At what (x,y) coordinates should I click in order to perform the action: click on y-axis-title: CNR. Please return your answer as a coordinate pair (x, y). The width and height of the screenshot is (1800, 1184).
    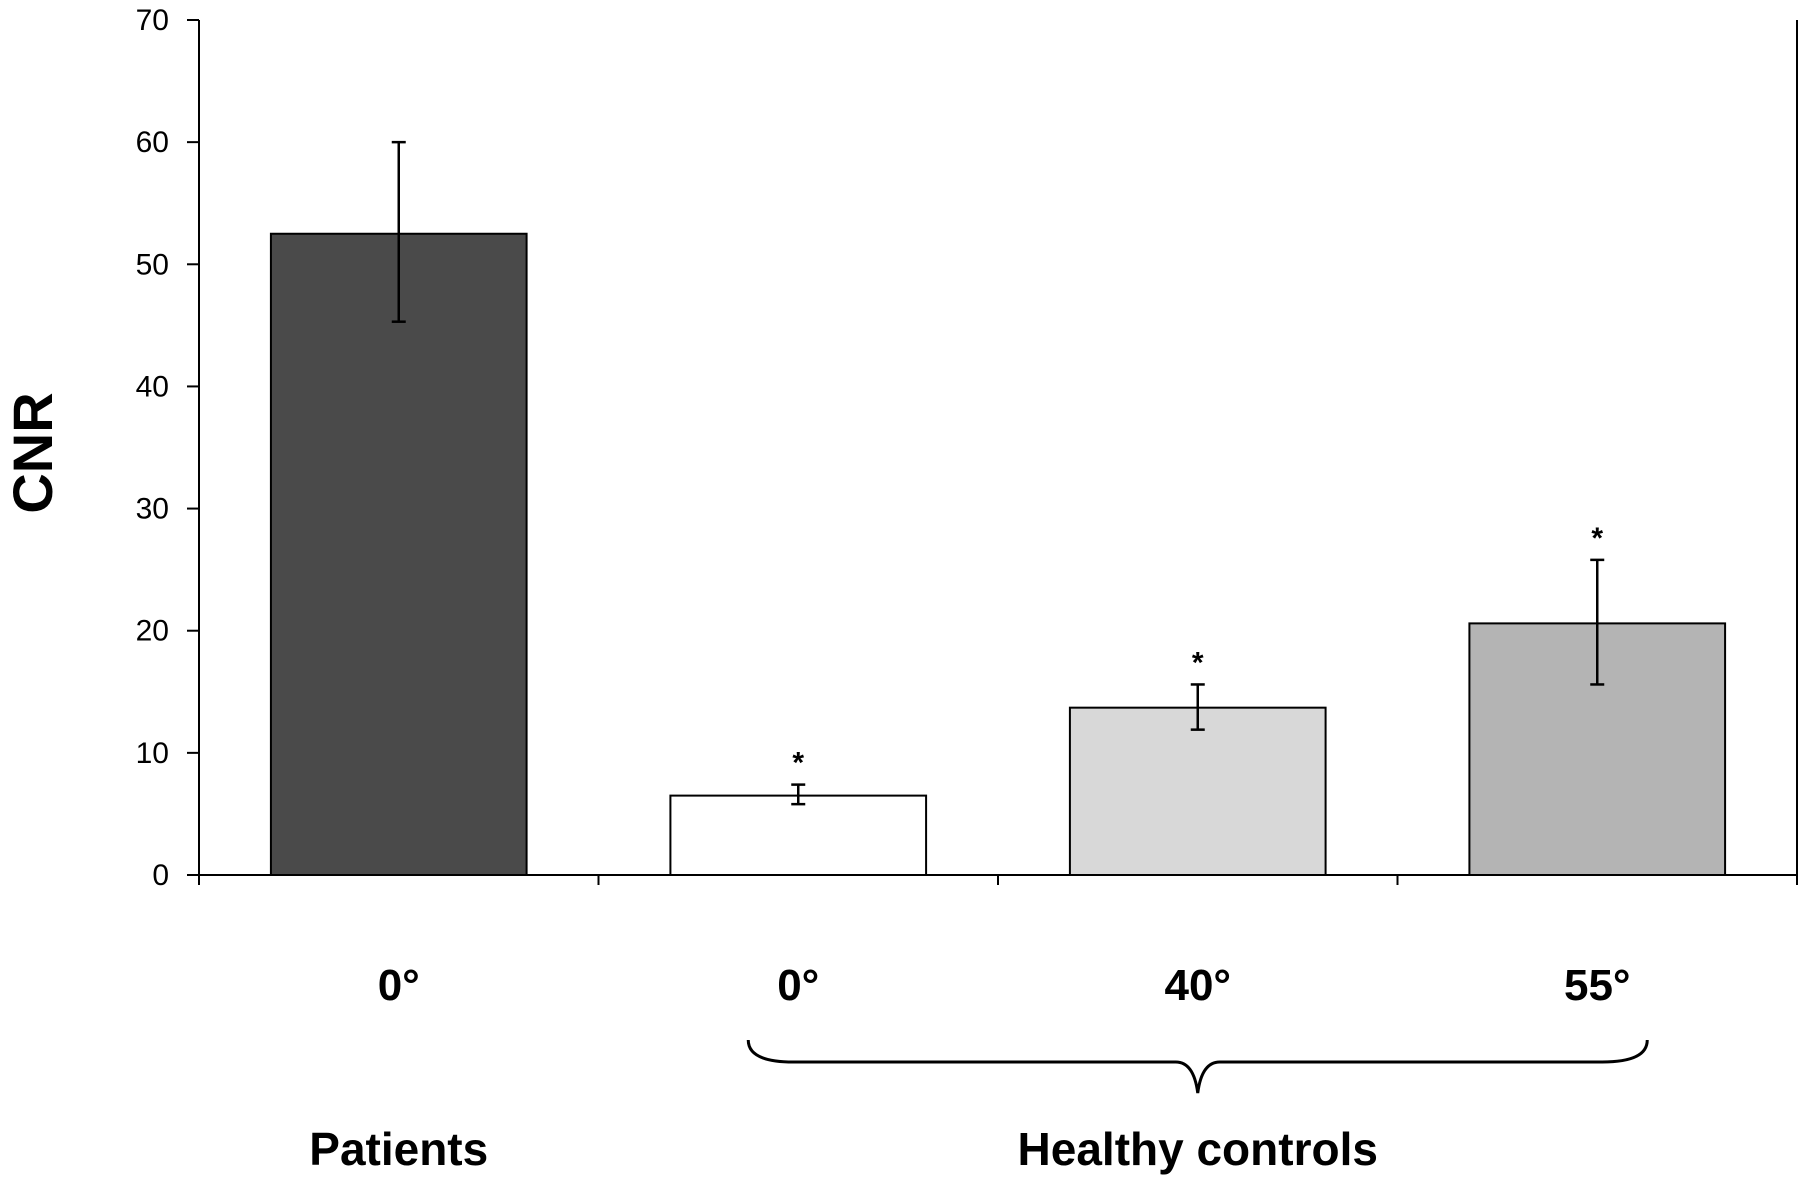
    Looking at the image, I should click on (32, 452).